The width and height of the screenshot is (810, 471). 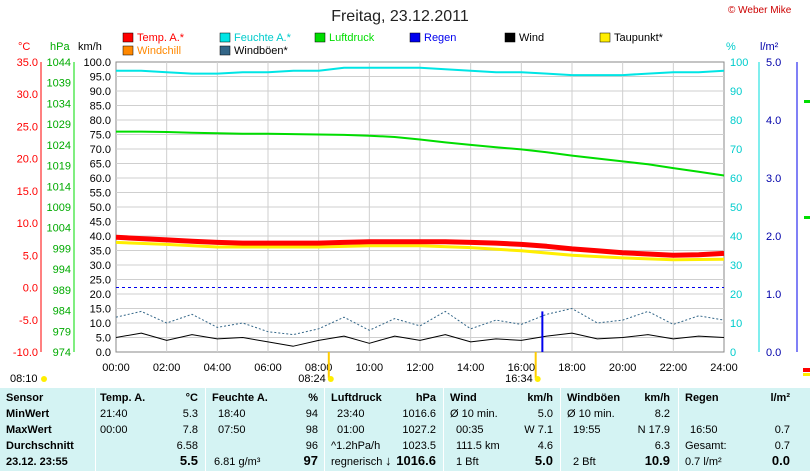 I want to click on gusts-current: 10.9, so click(x=657, y=460).